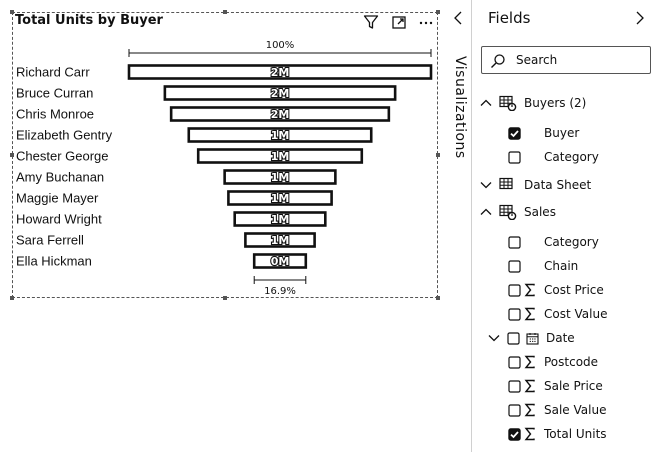  I want to click on search-input, so click(580, 60).